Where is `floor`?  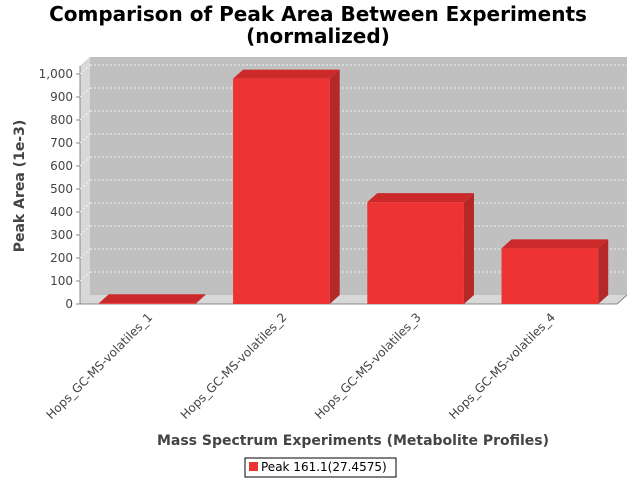
floor is located at coordinates (353, 299).